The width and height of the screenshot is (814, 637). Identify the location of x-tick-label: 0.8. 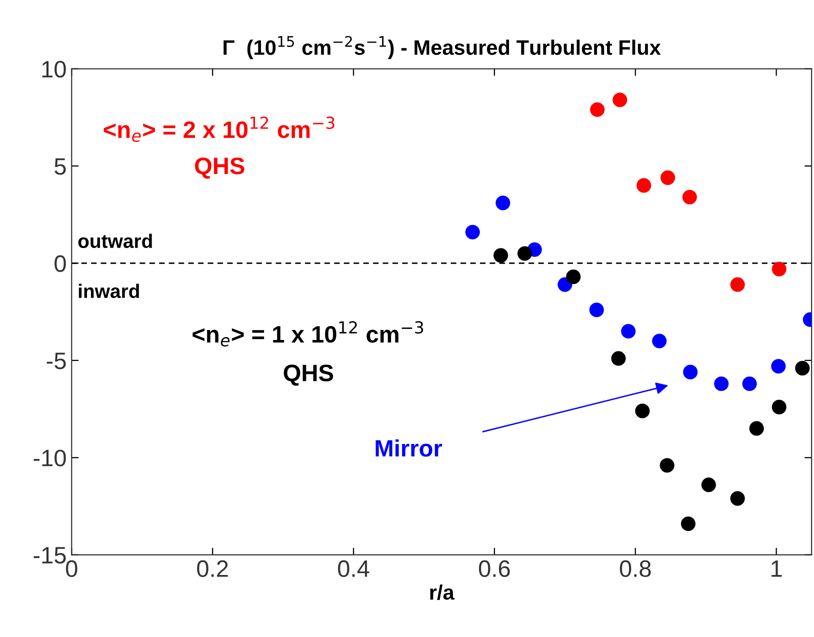
(635, 569).